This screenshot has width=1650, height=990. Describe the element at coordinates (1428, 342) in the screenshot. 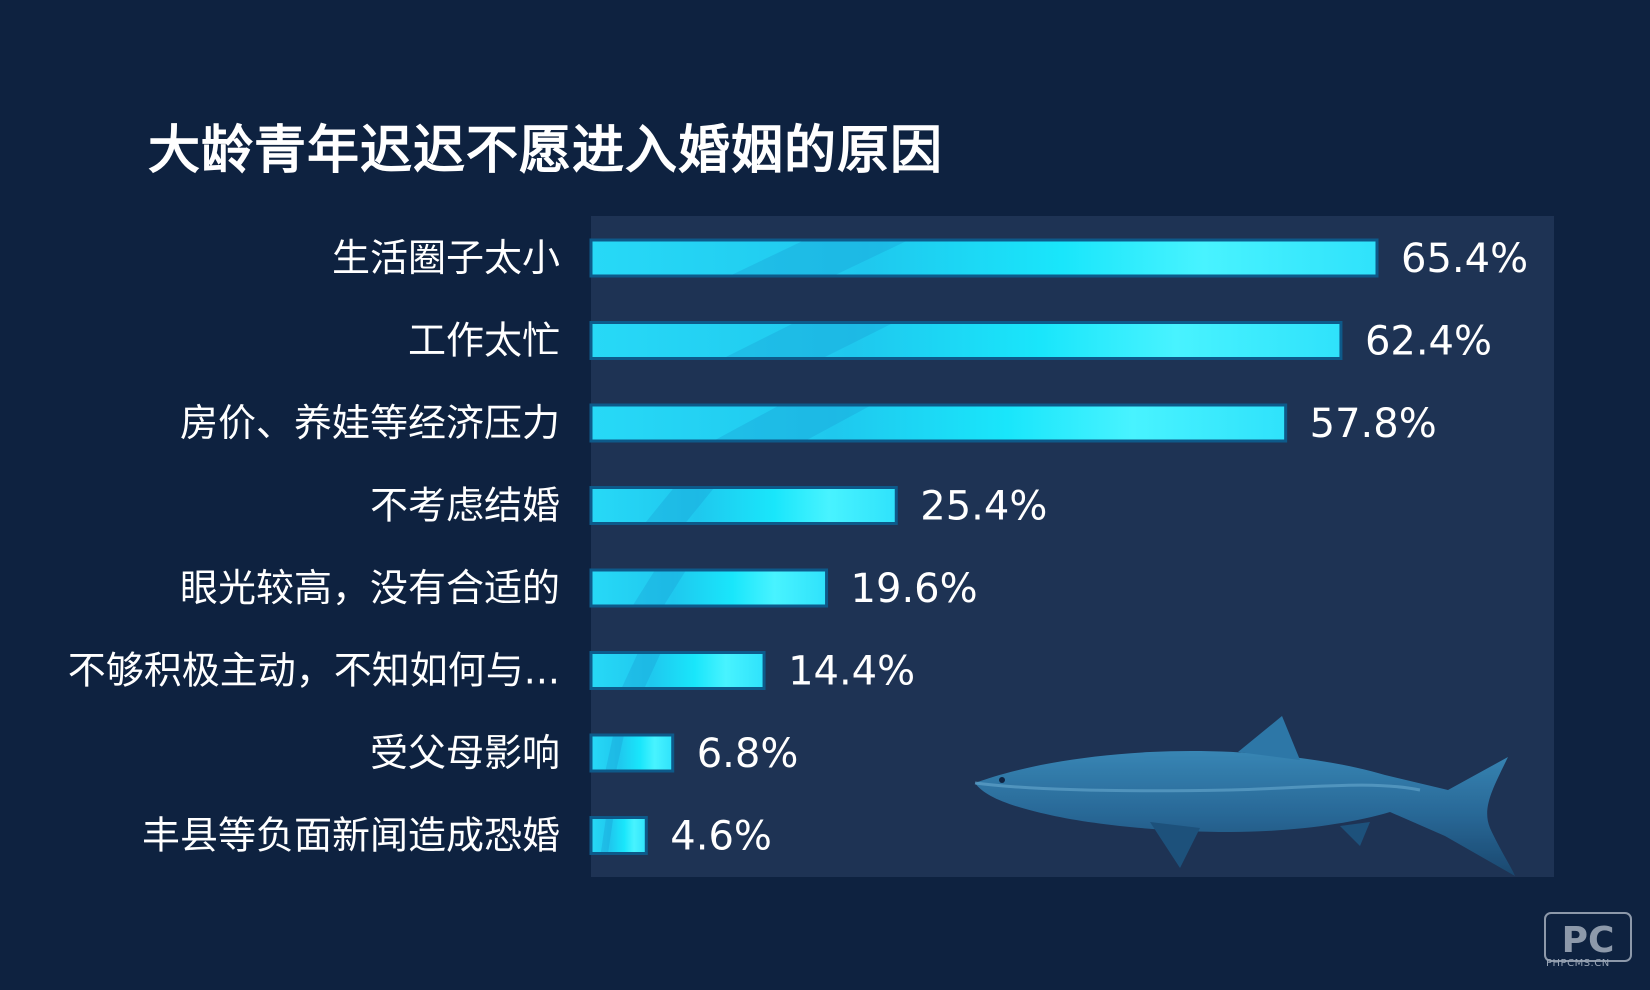

I see `value-label: 62.4%` at that location.